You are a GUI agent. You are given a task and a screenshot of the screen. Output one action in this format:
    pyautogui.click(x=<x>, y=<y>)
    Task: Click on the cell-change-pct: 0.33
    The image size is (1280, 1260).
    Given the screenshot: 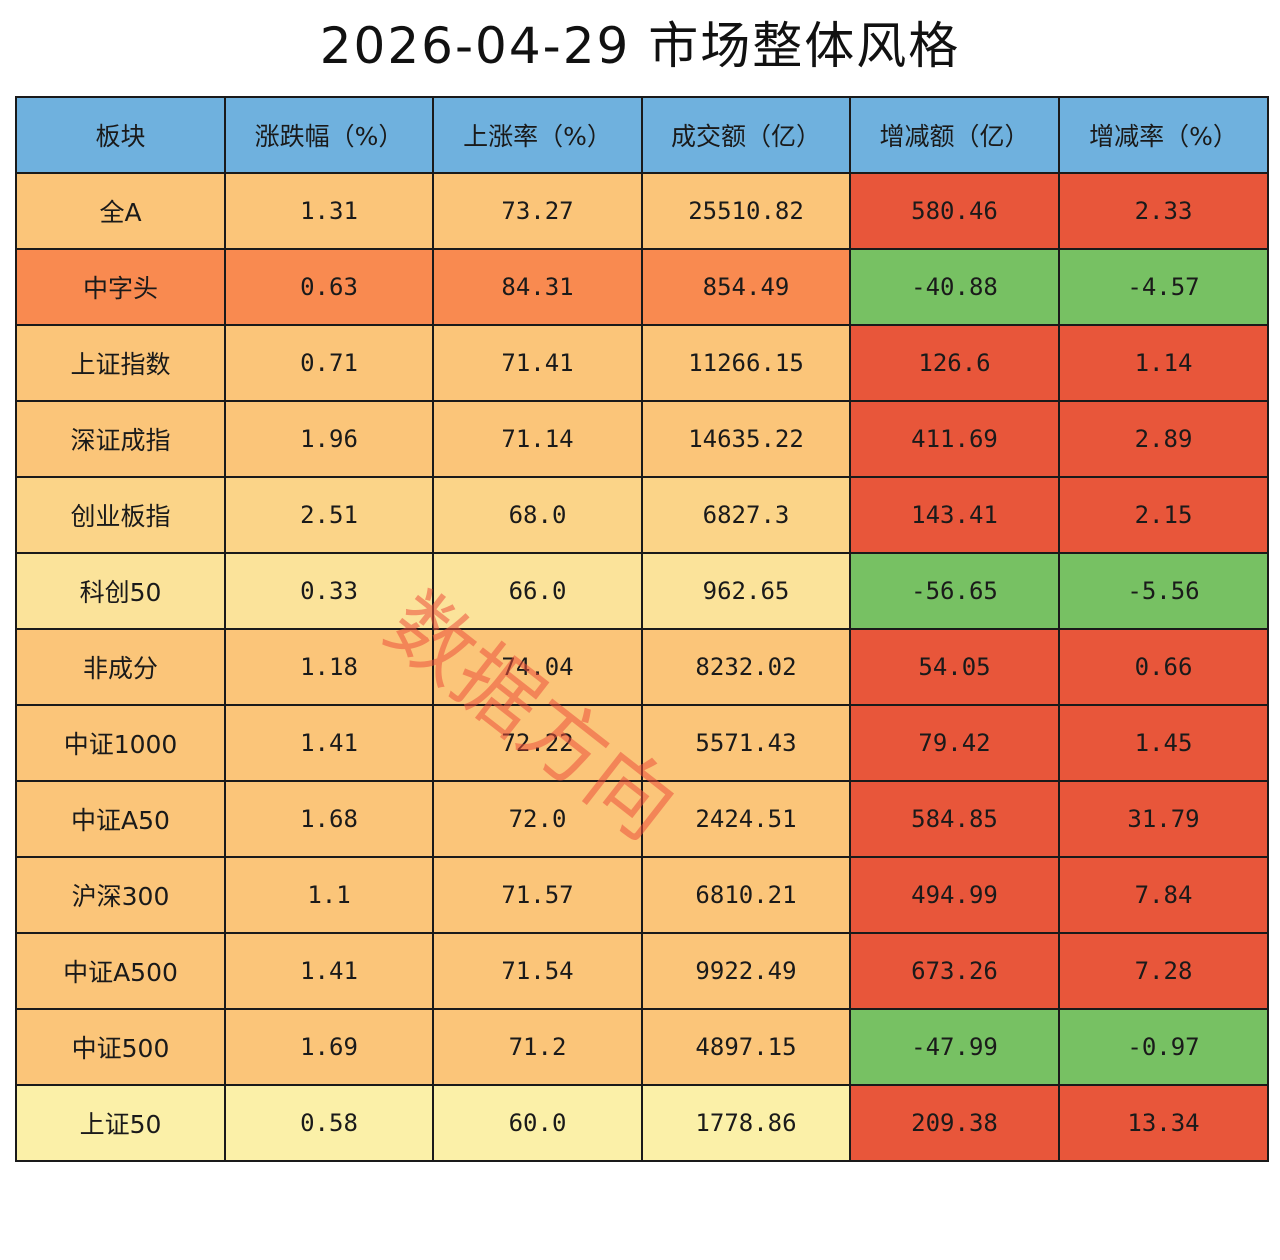 What is the action you would take?
    pyautogui.click(x=329, y=591)
    